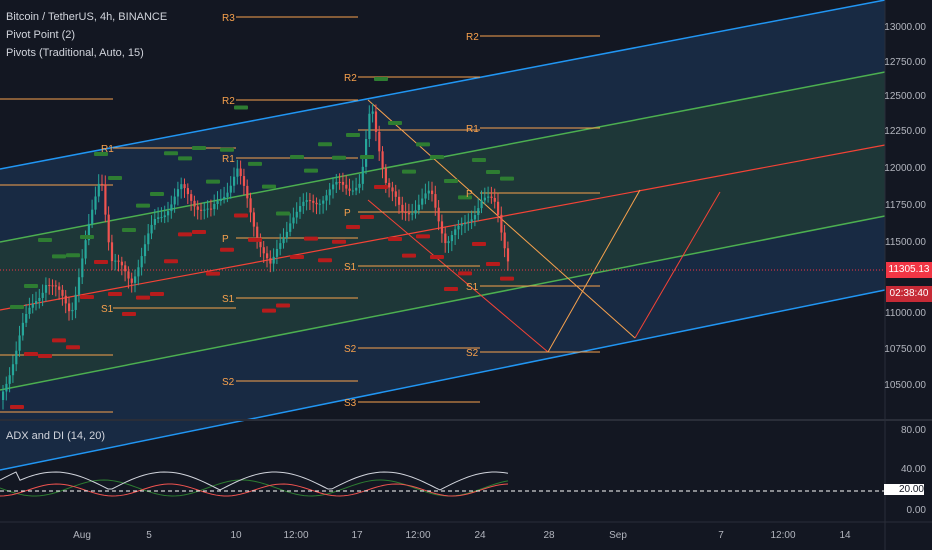 The image size is (932, 550). Describe the element at coordinates (350, 267) in the screenshot. I see `pivot-label: S1` at that location.